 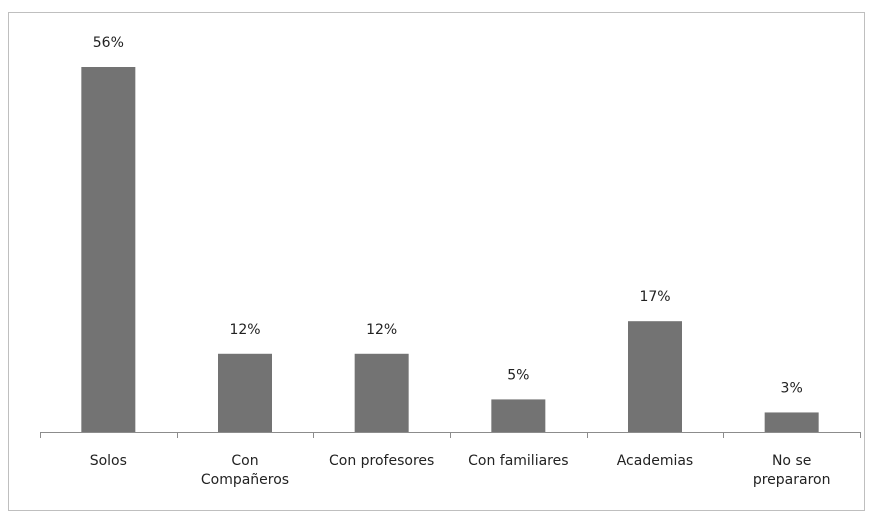 What do you see at coordinates (108, 43) in the screenshot?
I see `data-label: 56%` at bounding box center [108, 43].